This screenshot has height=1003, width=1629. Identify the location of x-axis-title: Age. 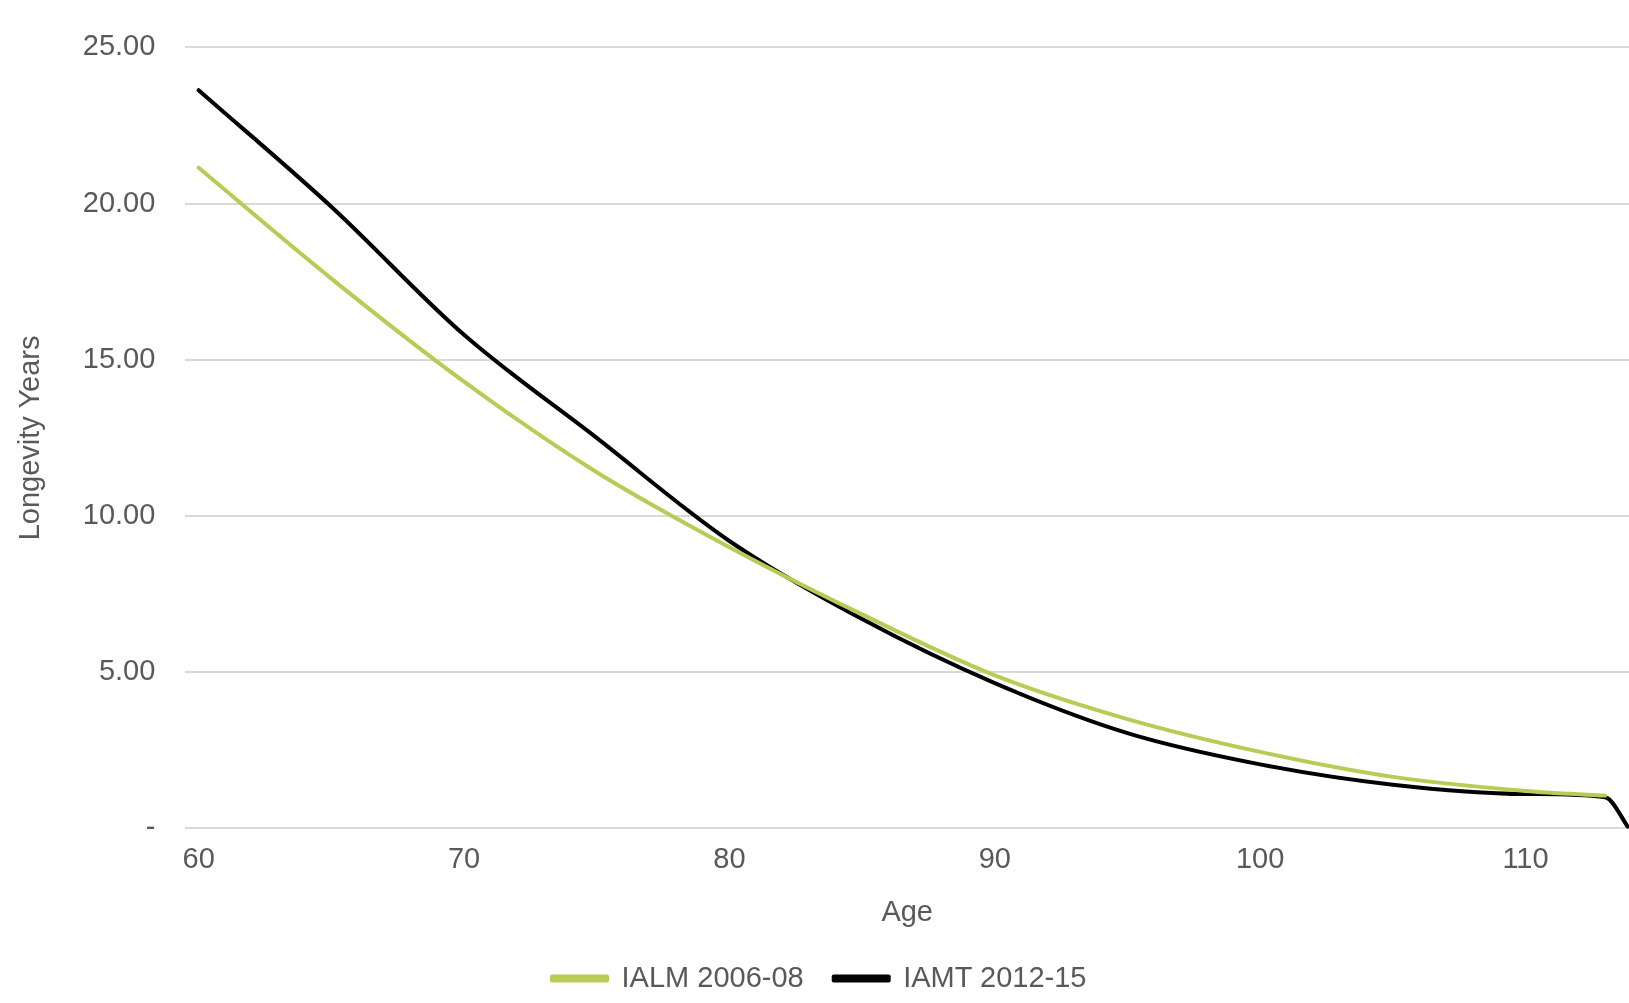
(907, 910).